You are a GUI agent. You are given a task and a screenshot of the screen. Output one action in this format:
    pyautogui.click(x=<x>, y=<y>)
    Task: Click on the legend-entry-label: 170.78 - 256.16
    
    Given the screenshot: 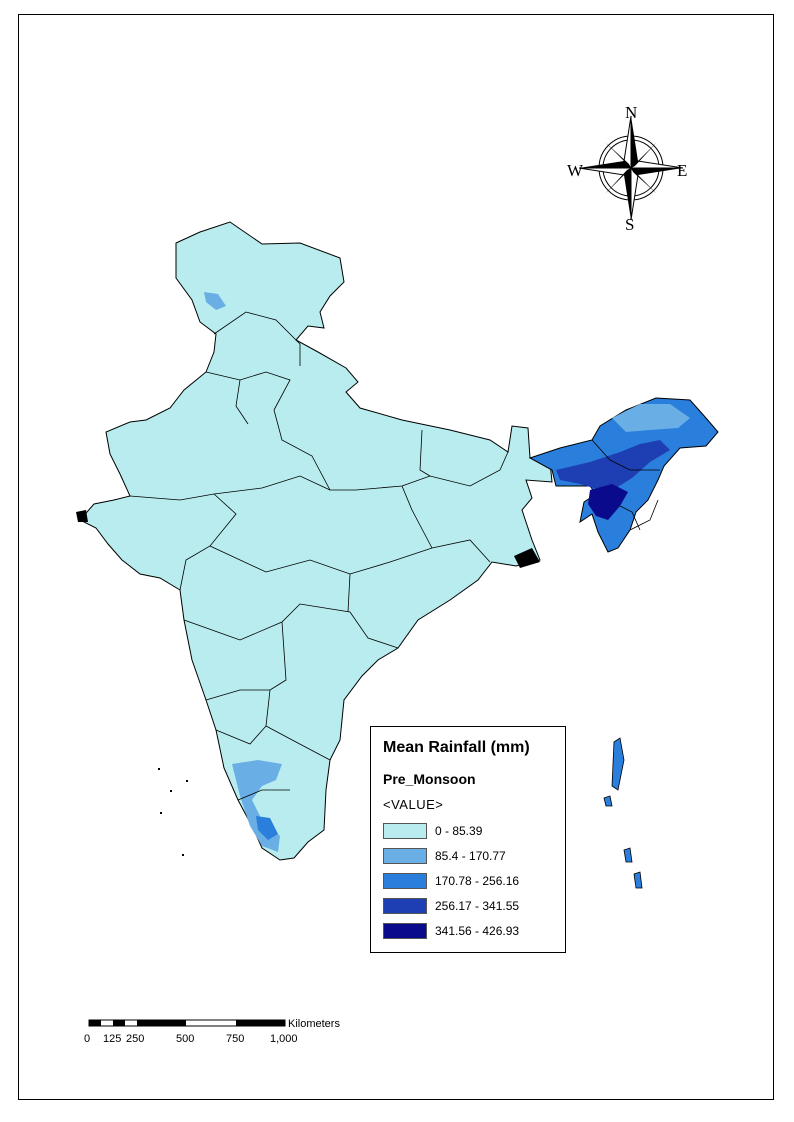 What is the action you would take?
    pyautogui.click(x=477, y=881)
    